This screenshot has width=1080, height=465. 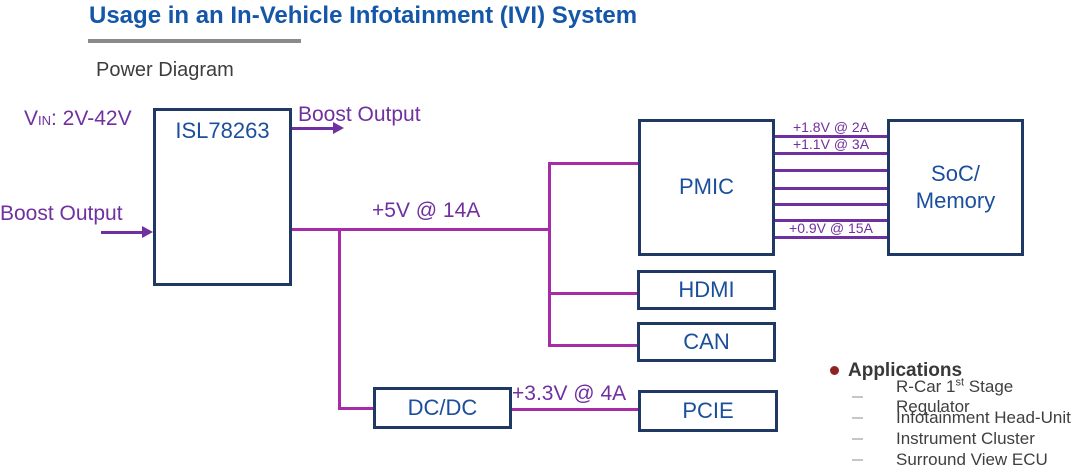 I want to click on rail-label-0-9v: +0.9V @ 15A, so click(x=831, y=228).